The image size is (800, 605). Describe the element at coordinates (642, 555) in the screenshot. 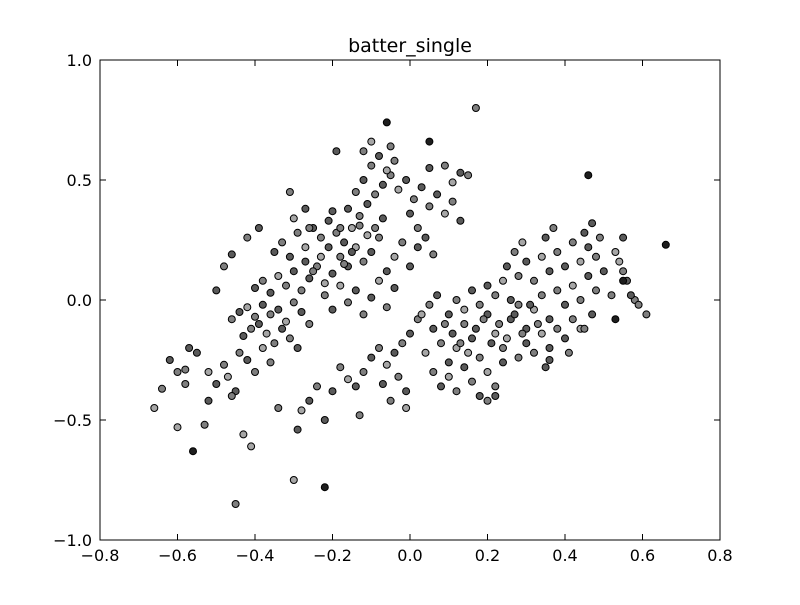

I see `x-tick-label: 0.6` at that location.